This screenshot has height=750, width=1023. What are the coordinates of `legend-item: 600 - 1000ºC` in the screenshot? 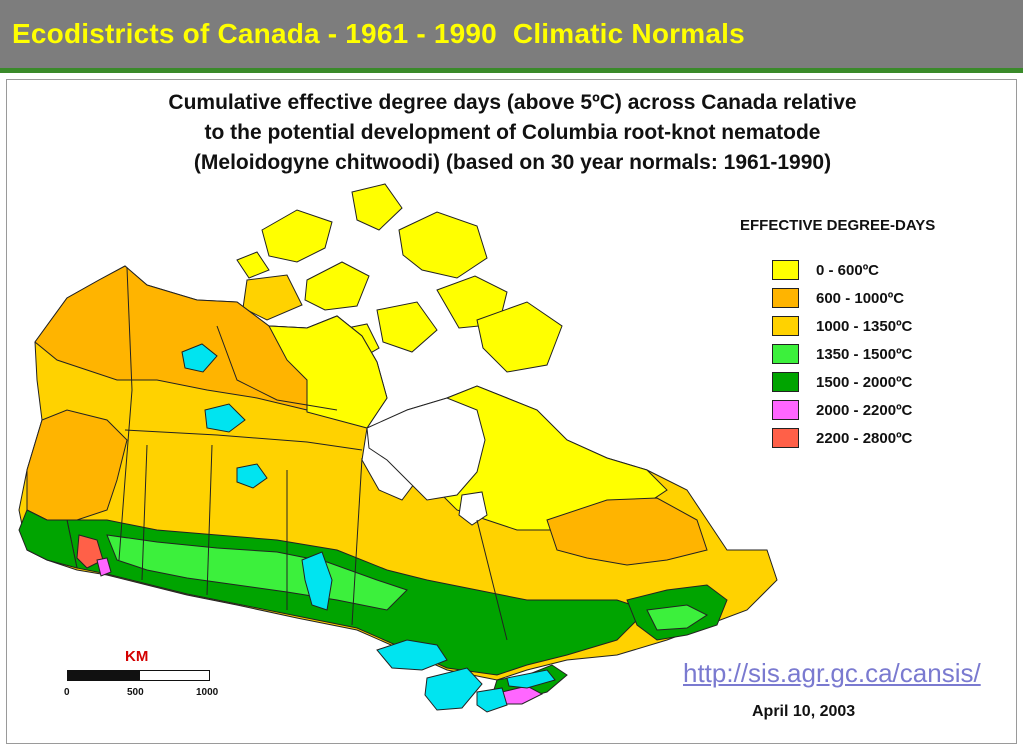 It's located at (838, 298).